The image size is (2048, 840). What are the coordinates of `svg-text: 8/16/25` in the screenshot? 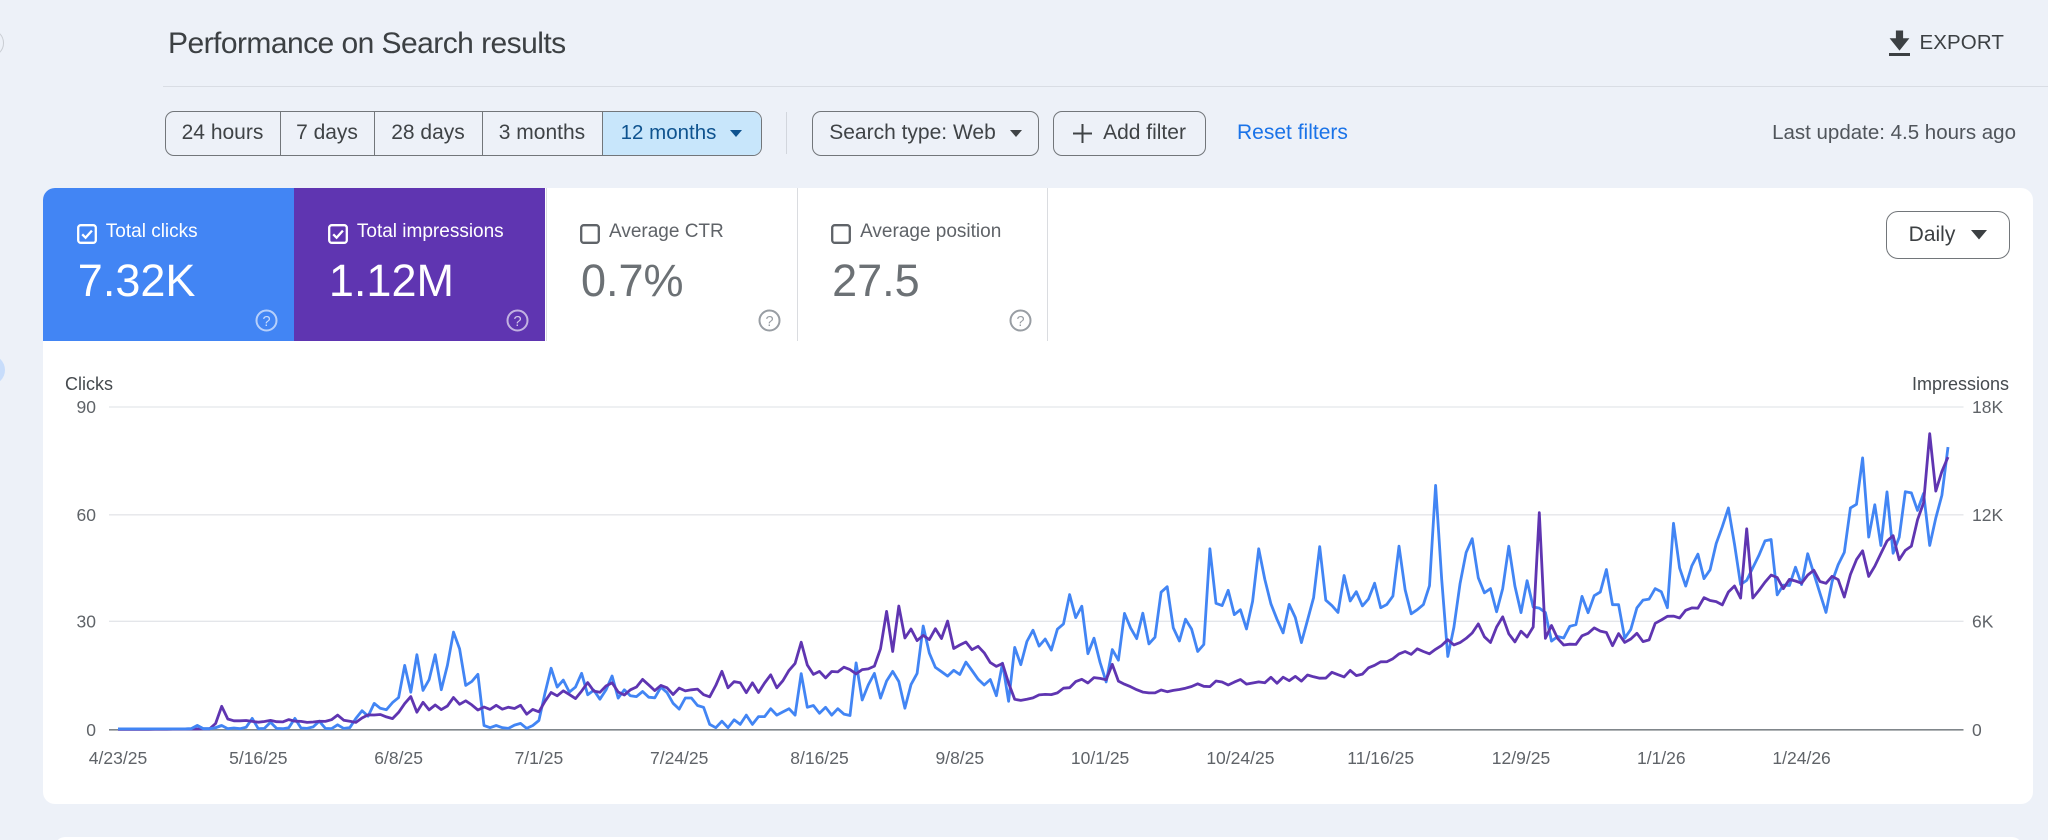 It's located at (819, 758).